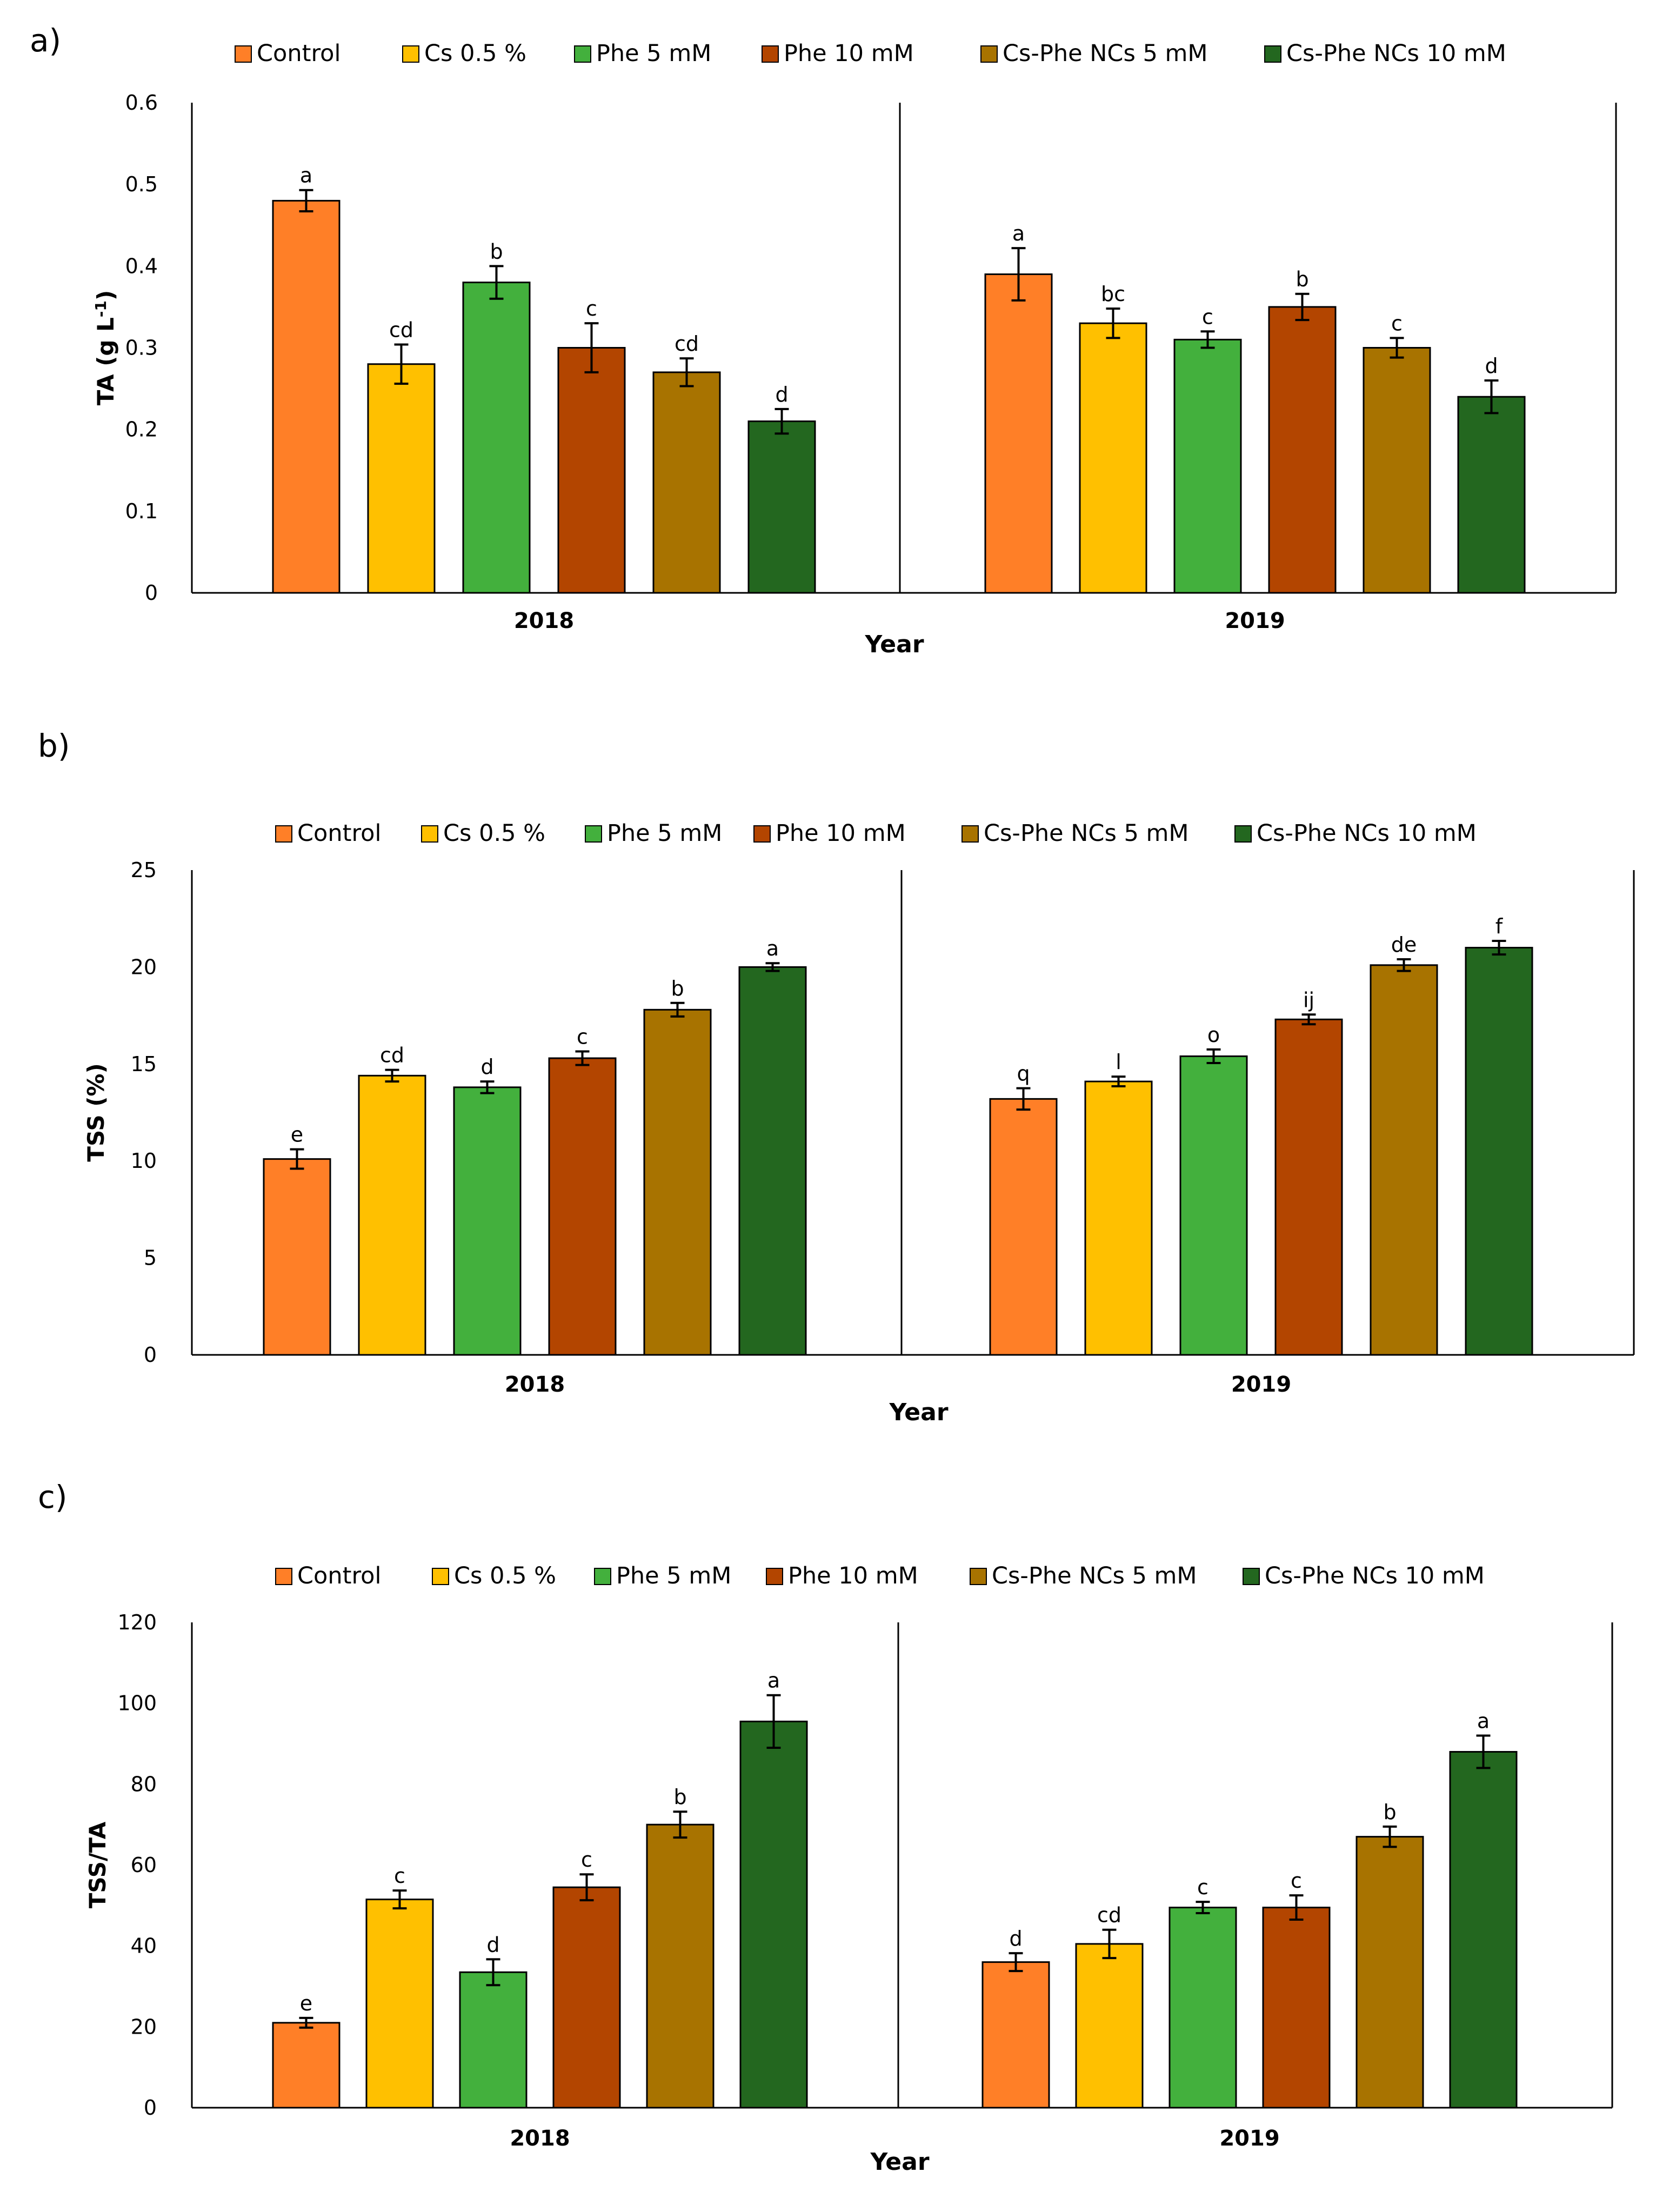  I want to click on y-axis-title-text: TSS/TA, so click(98, 1864).